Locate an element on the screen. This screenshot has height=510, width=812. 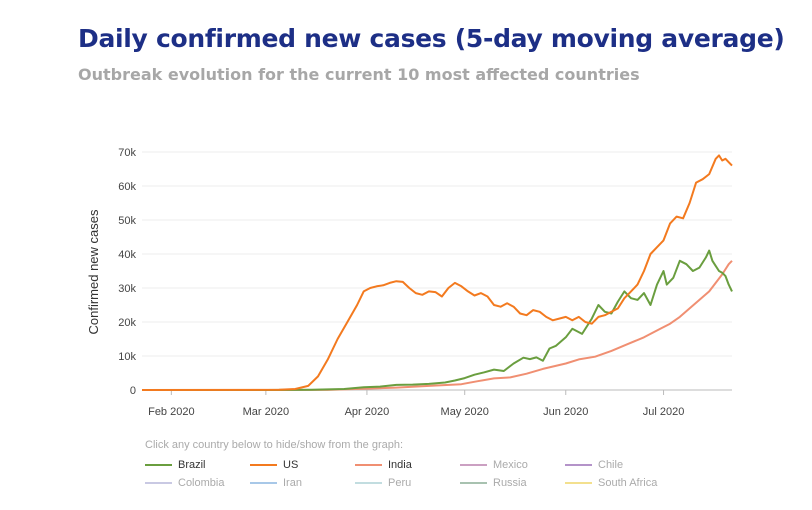
legend-label: Mexico is located at coordinates (510, 465).